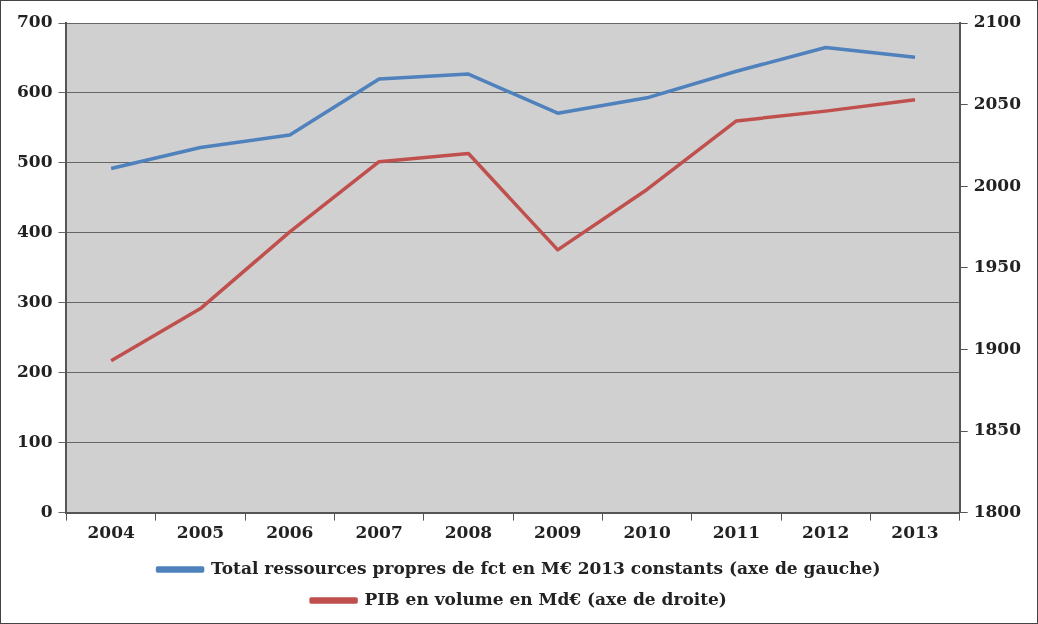  Describe the element at coordinates (915, 532) in the screenshot. I see `x-tick-label: 2013` at that location.